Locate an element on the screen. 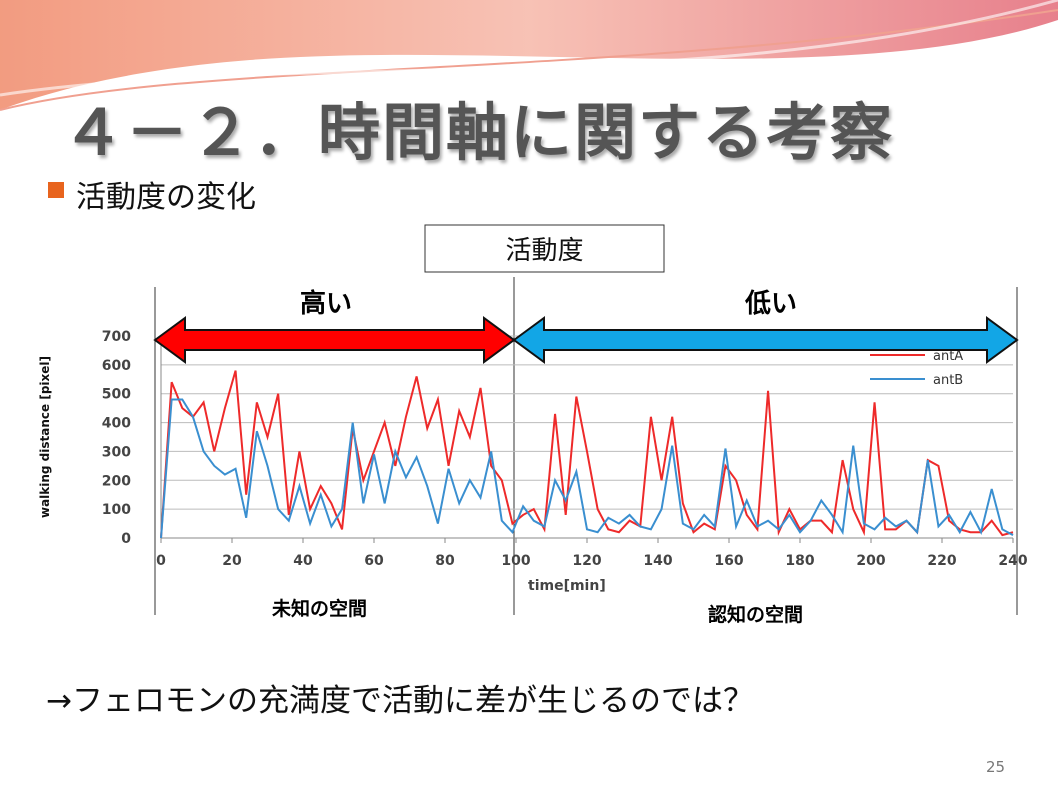 The width and height of the screenshot is (1058, 793). y-tick-label: 100 is located at coordinates (116, 510).